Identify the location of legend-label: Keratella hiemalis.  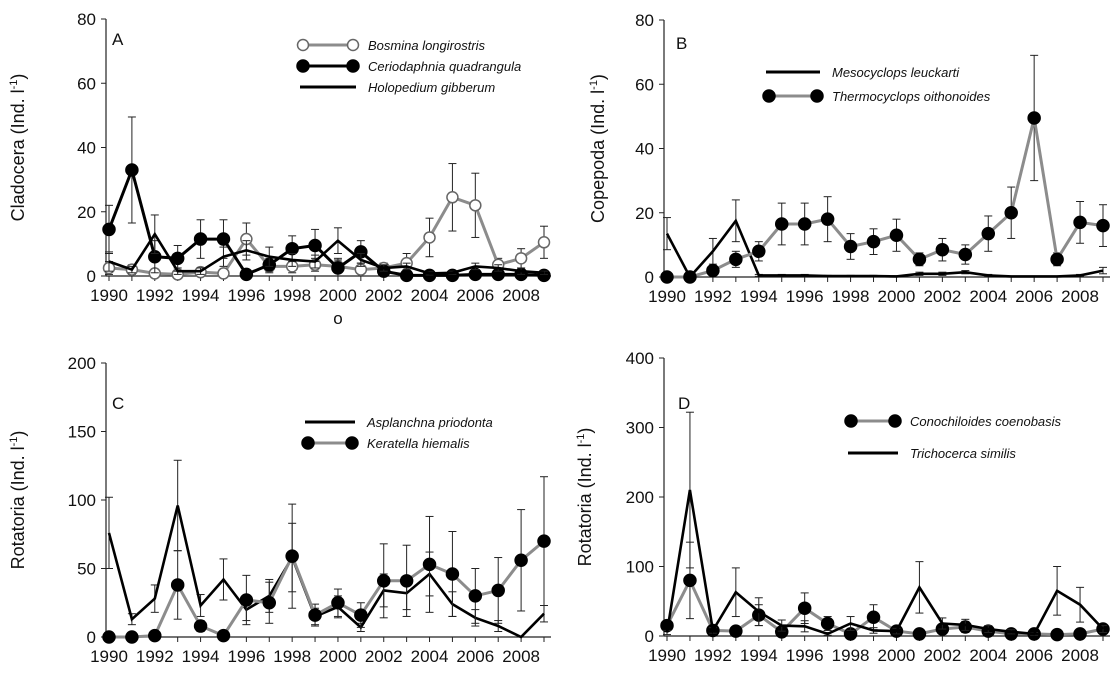
(418, 443).